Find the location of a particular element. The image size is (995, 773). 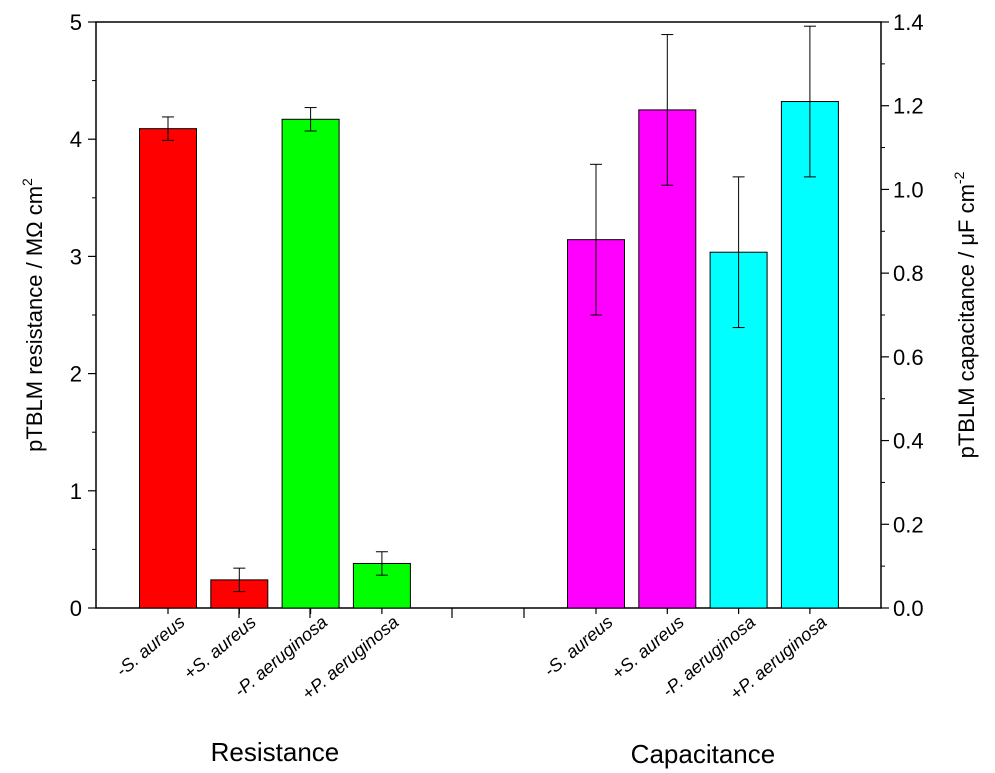

y-left-tick-label: 1 is located at coordinates (76, 491).